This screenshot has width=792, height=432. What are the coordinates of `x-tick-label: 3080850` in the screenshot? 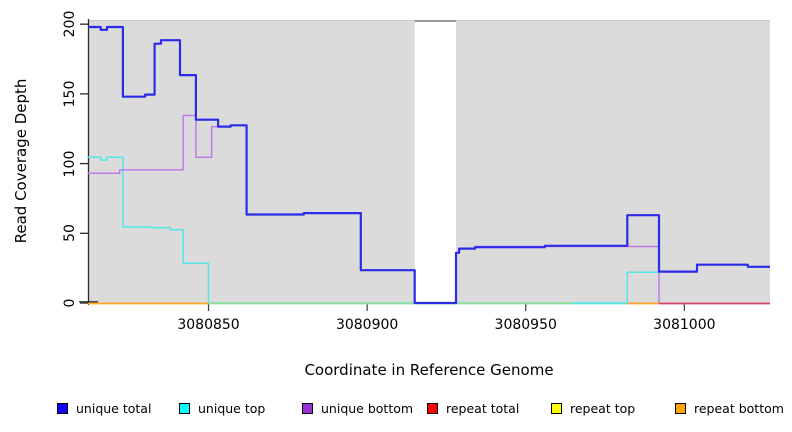 It's located at (208, 325).